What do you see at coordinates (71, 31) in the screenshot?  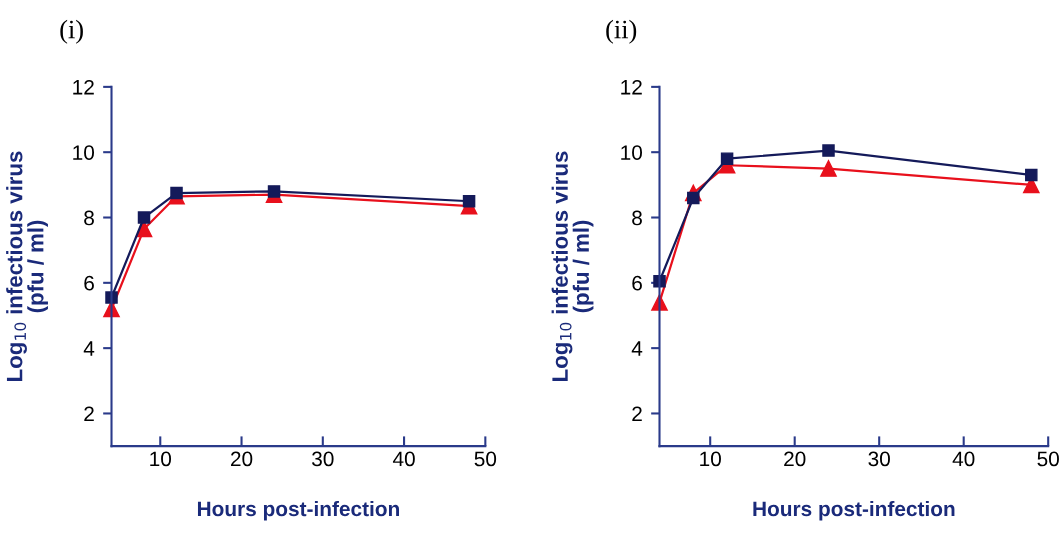 I see `chart-title: (i)` at bounding box center [71, 31].